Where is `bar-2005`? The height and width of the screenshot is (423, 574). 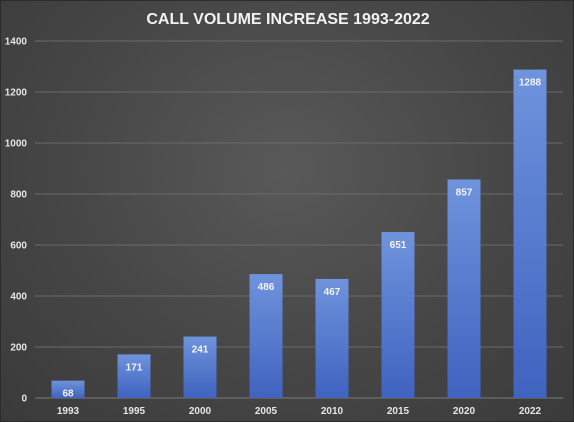 bar-2005 is located at coordinates (266, 336).